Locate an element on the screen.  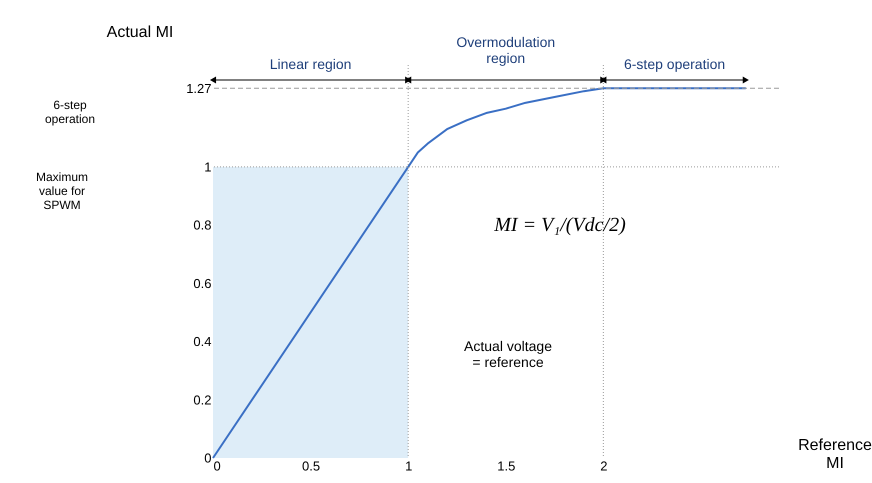
annotation: MI = V₁/(Vdc/2) is located at coordinates (559, 225).